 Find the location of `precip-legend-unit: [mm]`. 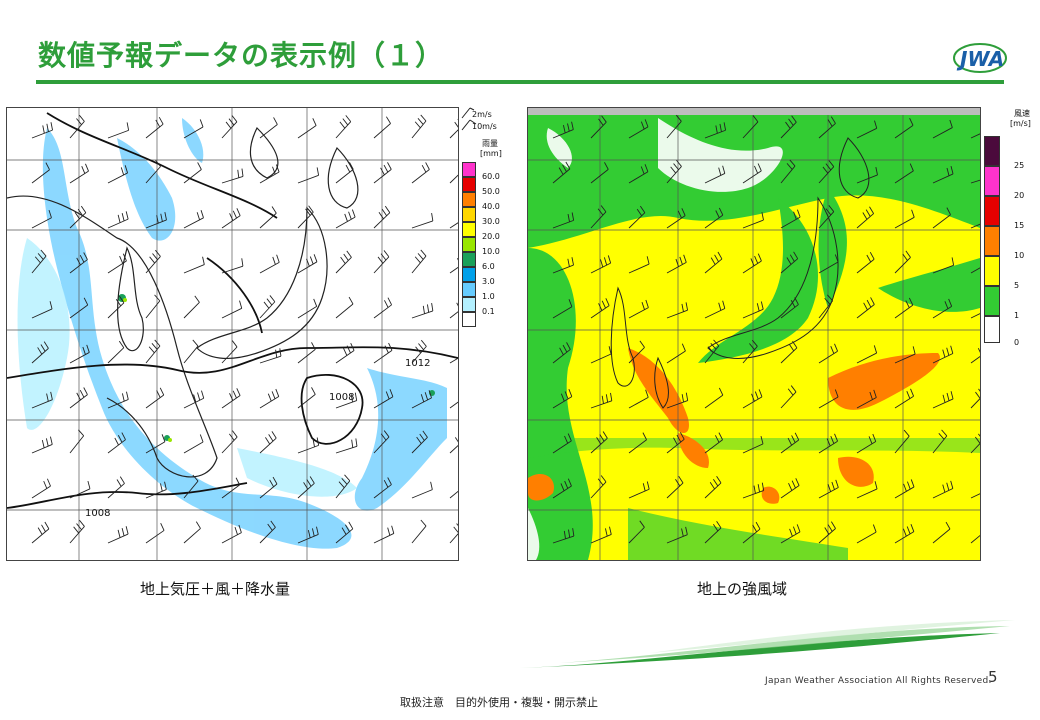

precip-legend-unit: [mm] is located at coordinates (491, 153).